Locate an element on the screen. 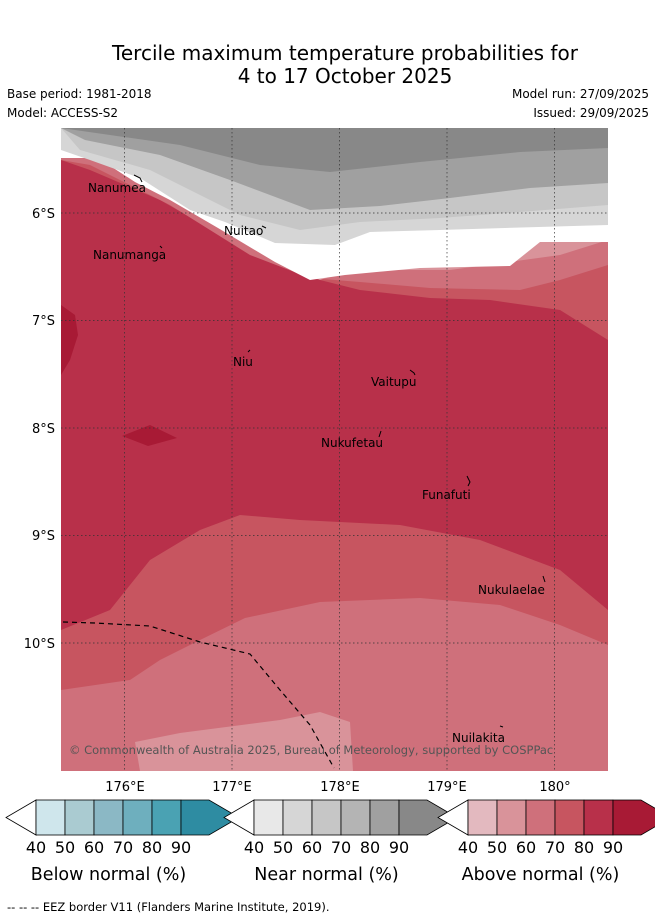 This screenshot has height=919, width=655. colorbar-title: Above normal (%) is located at coordinates (541, 875).